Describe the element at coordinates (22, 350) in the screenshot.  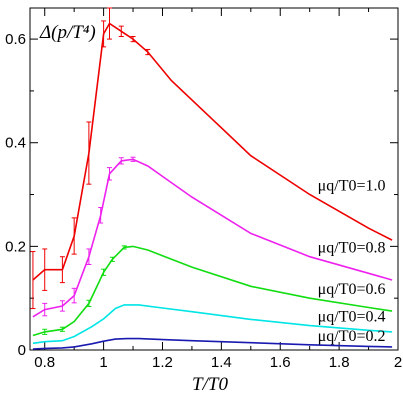
I see `y-tick-label: 0` at that location.